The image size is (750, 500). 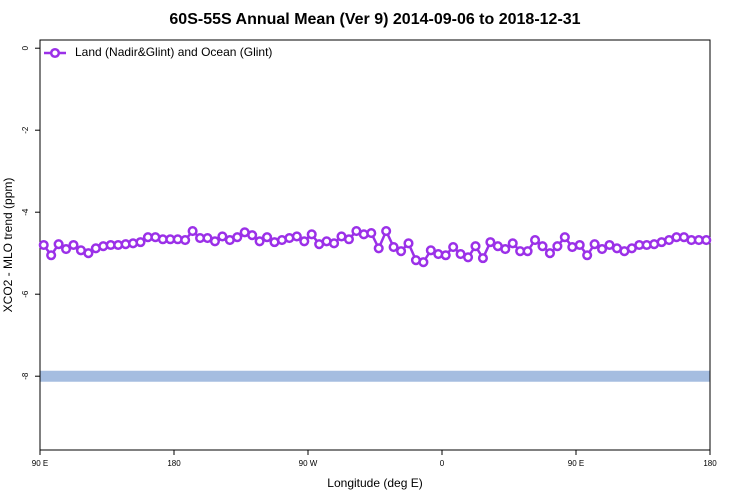 What do you see at coordinates (374, 483) in the screenshot?
I see `x-axis-label: Longitude (deg E)` at bounding box center [374, 483].